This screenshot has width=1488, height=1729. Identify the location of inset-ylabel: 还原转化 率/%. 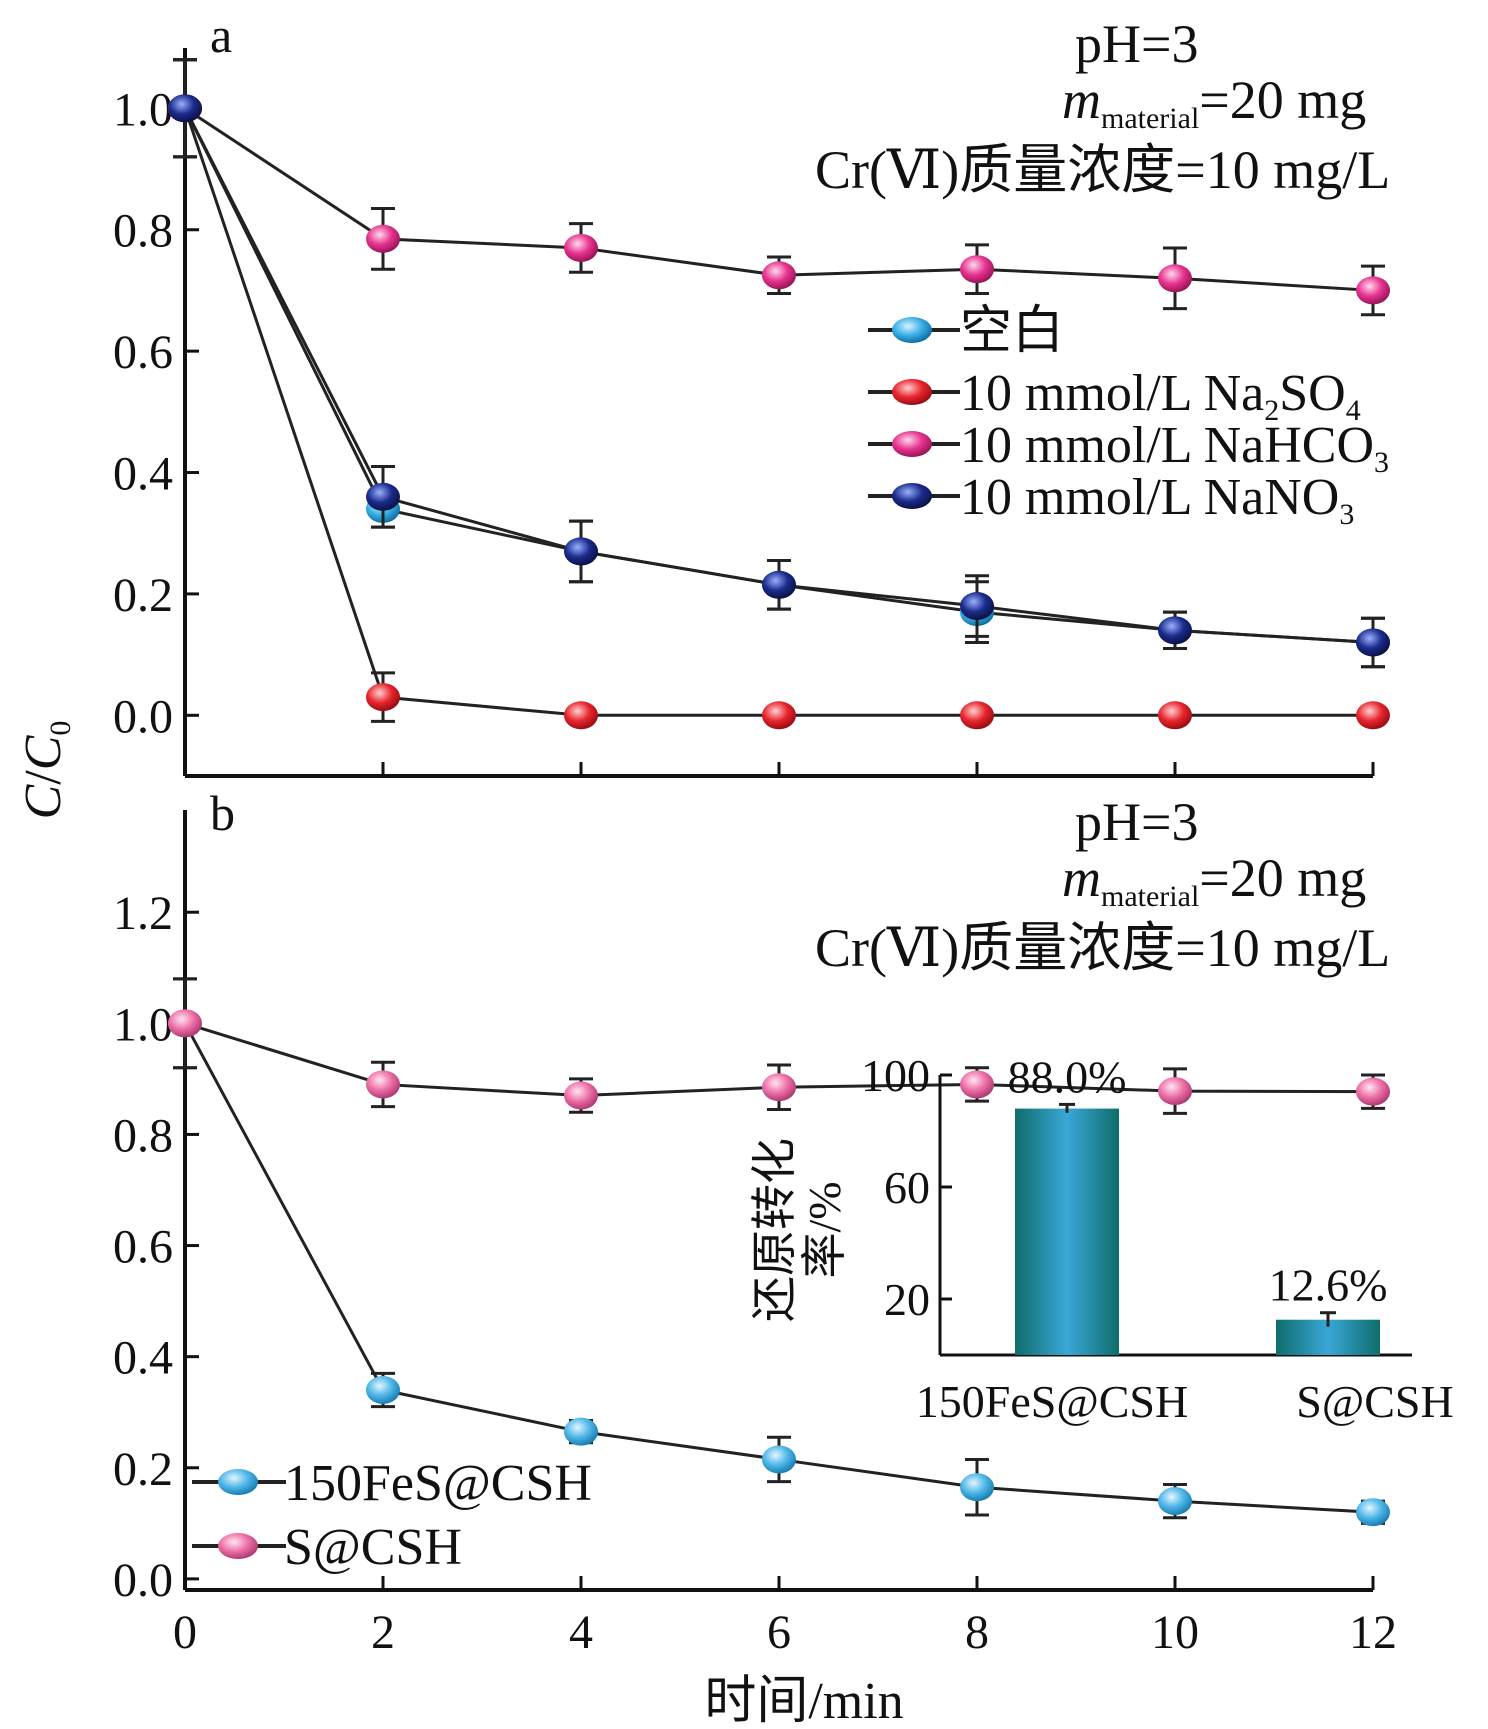
(799, 1230).